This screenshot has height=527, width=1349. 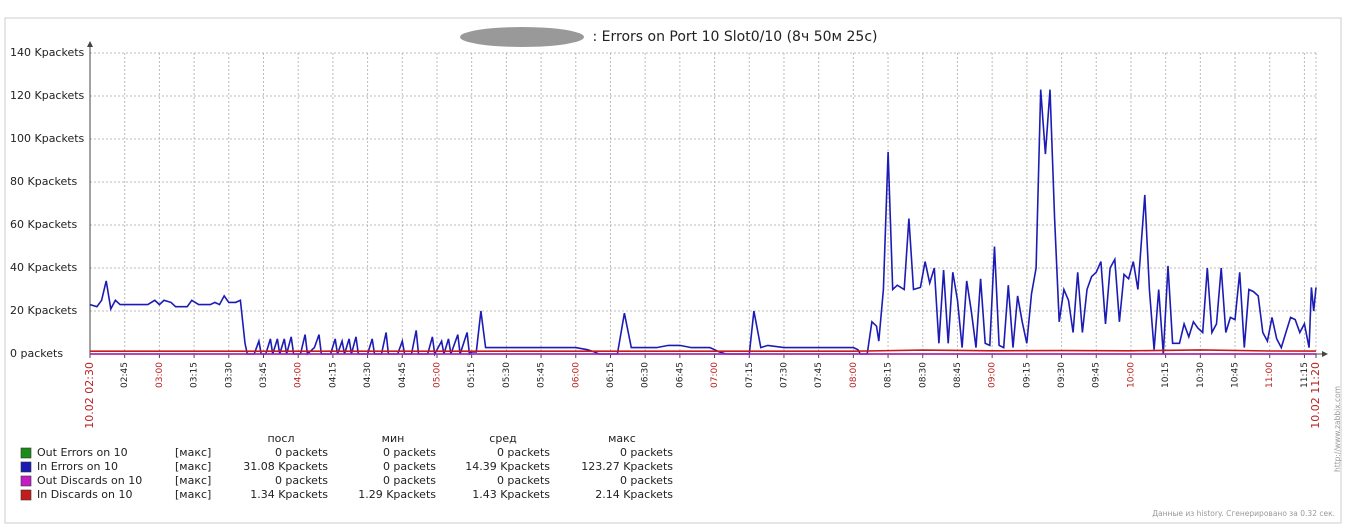 What do you see at coordinates (958, 375) in the screenshot?
I see `x-tick-label: 08:45` at bounding box center [958, 375].